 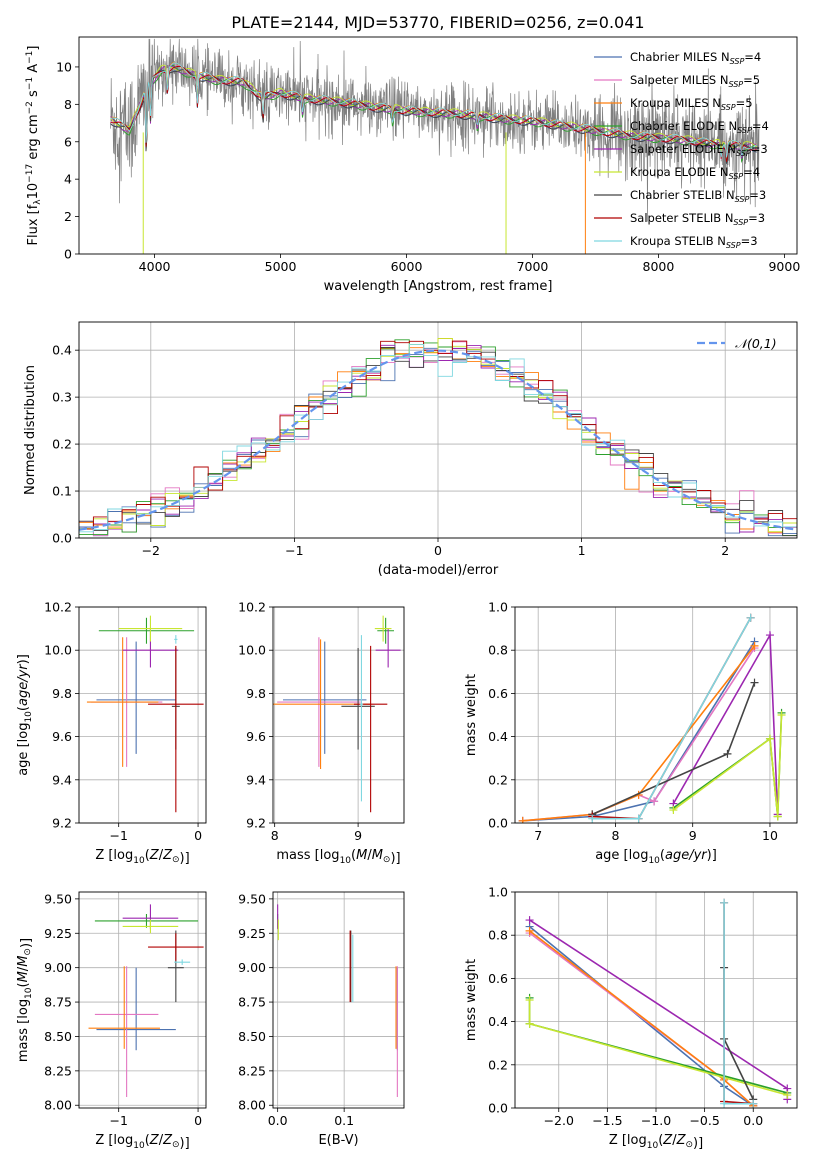 What do you see at coordinates (155, 266) in the screenshot?
I see `x-tick-label: 4000` at bounding box center [155, 266].